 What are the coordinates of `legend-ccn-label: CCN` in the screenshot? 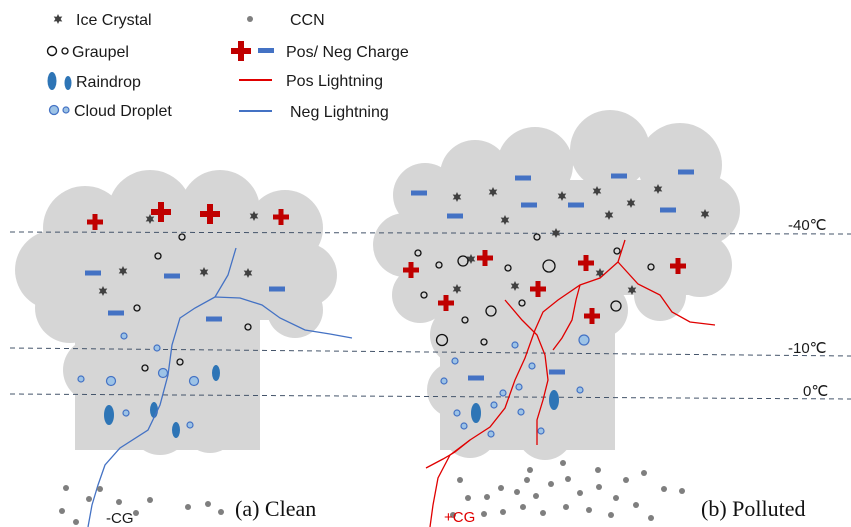 It's located at (307, 20).